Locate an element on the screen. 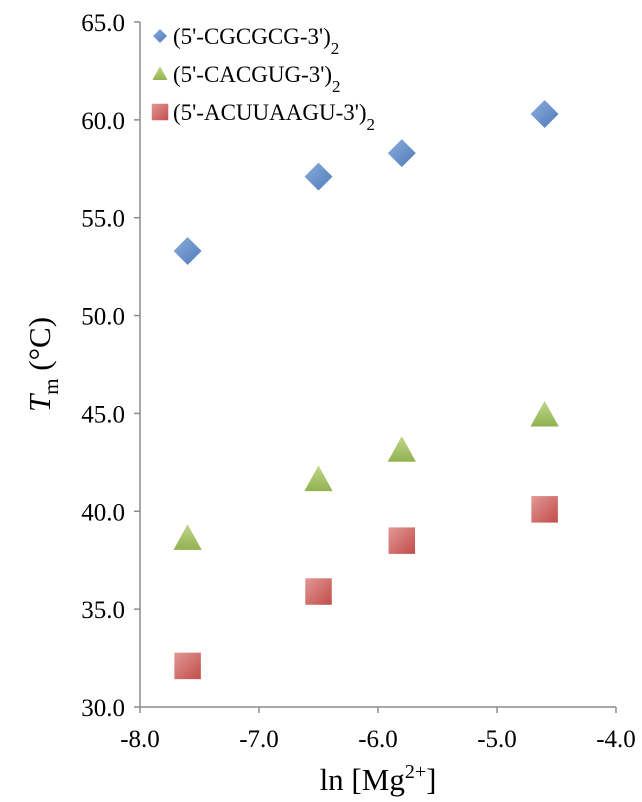  x-axis-title-sup: 2+ is located at coordinates (415, 772).